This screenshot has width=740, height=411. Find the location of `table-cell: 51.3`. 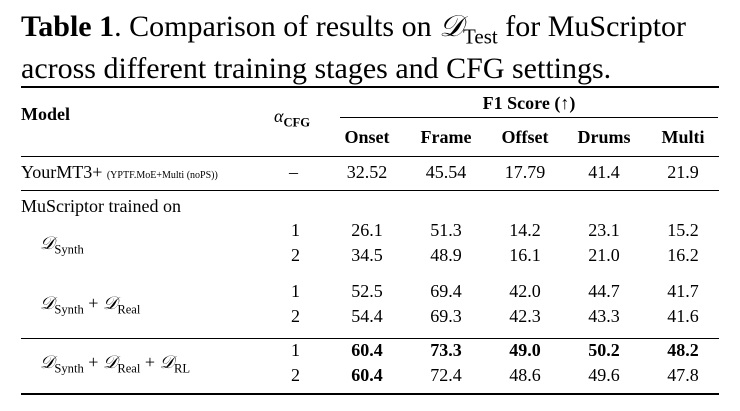

table-cell: 51.3 is located at coordinates (446, 230).